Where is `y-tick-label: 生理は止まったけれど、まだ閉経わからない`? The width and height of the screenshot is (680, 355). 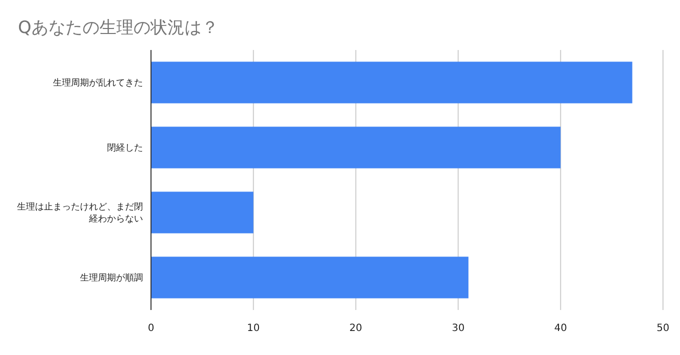
y-tick-label: 生理は止まったけれど、まだ閉経わからない is located at coordinates (80, 213).